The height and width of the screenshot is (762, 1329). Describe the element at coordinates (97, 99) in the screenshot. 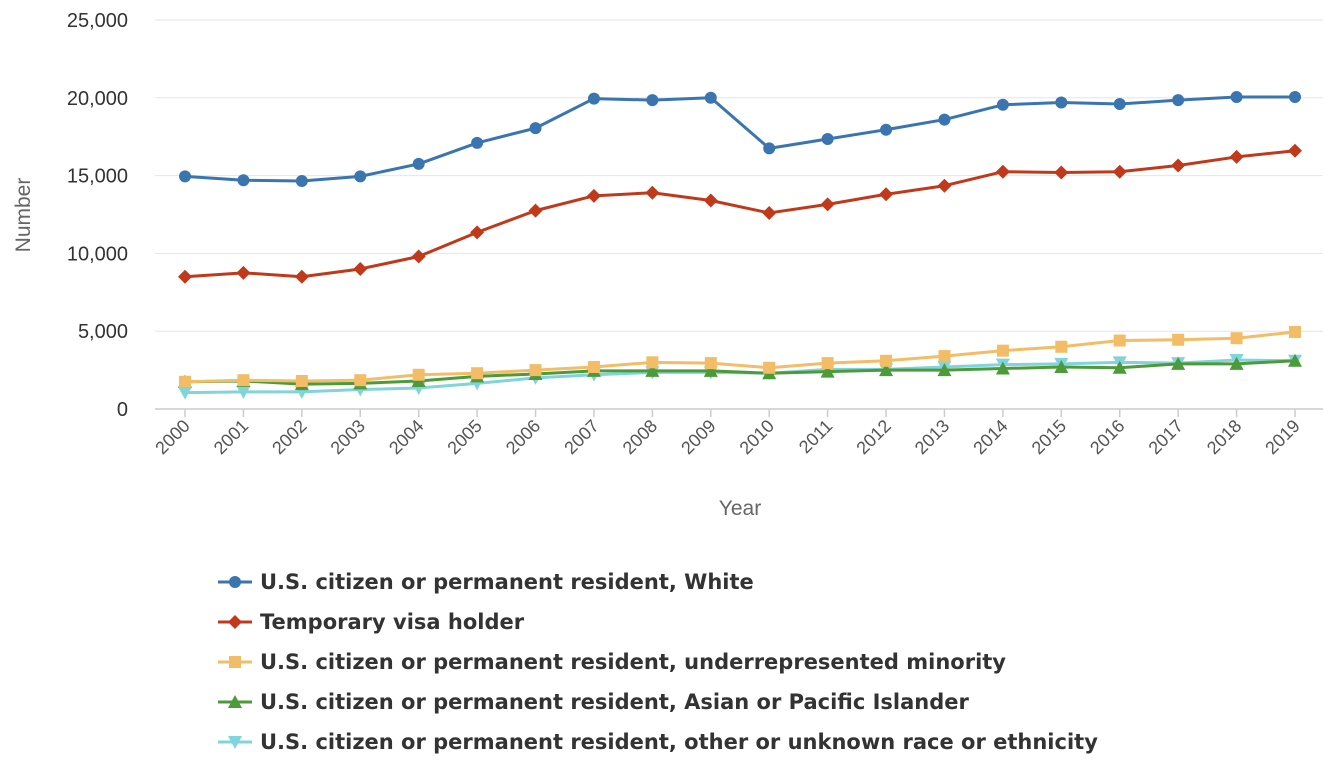

I see `y-tick-label: 20,000` at that location.